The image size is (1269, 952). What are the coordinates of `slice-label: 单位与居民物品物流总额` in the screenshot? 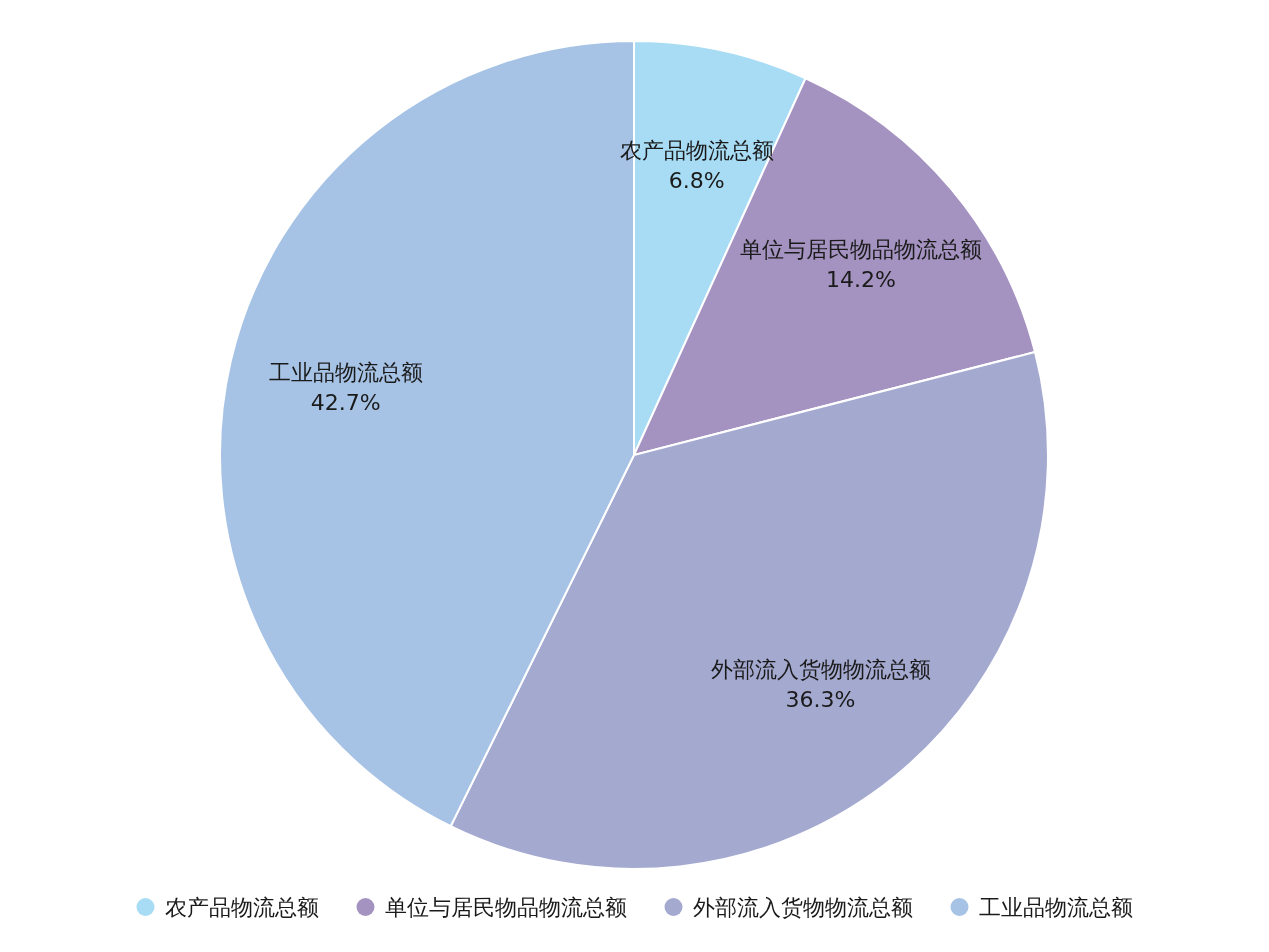 It's located at (860, 250).